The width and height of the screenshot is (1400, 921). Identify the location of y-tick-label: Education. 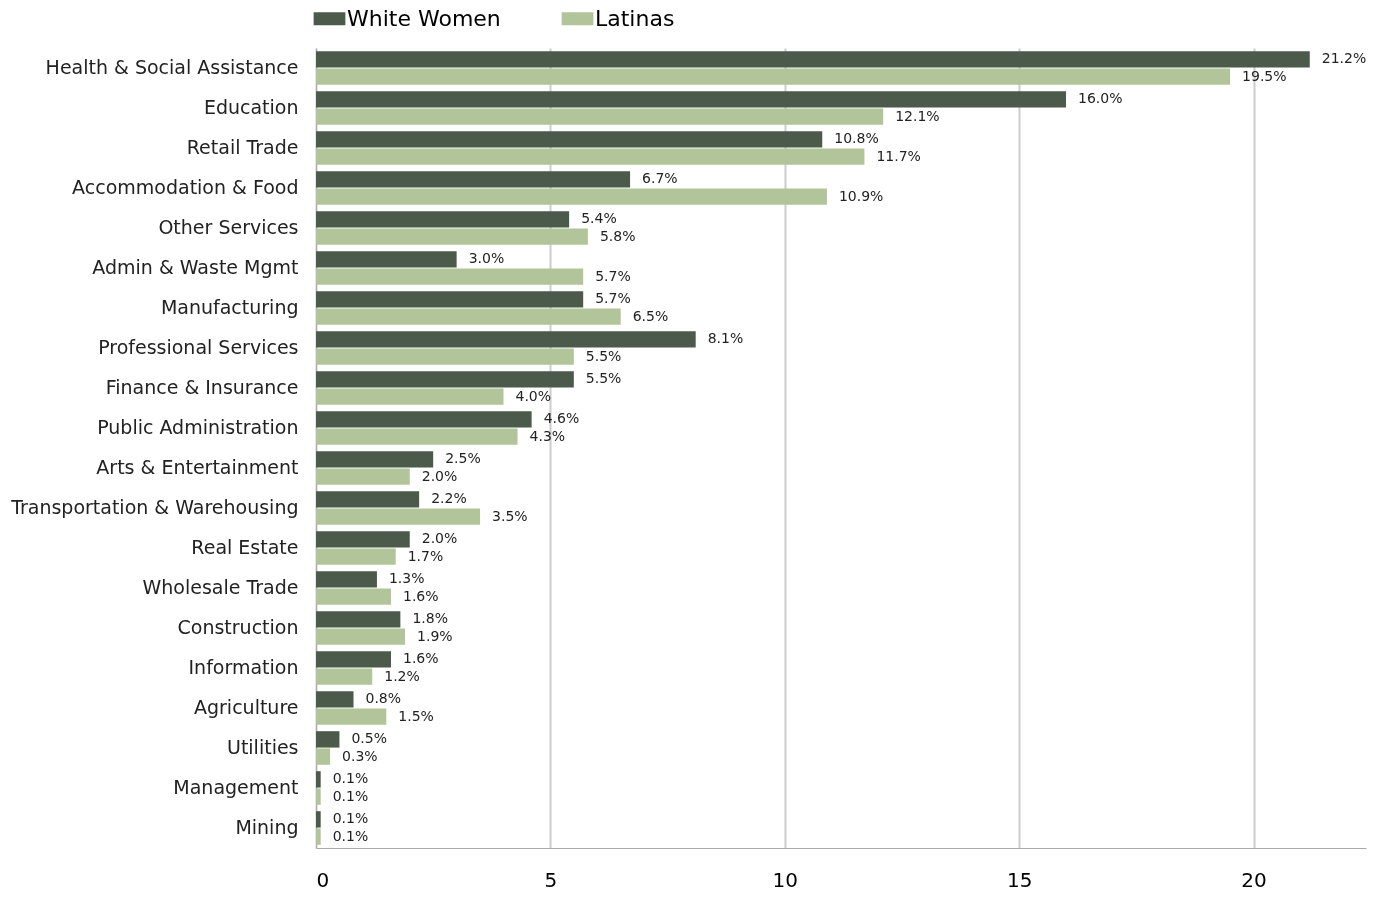
(251, 107).